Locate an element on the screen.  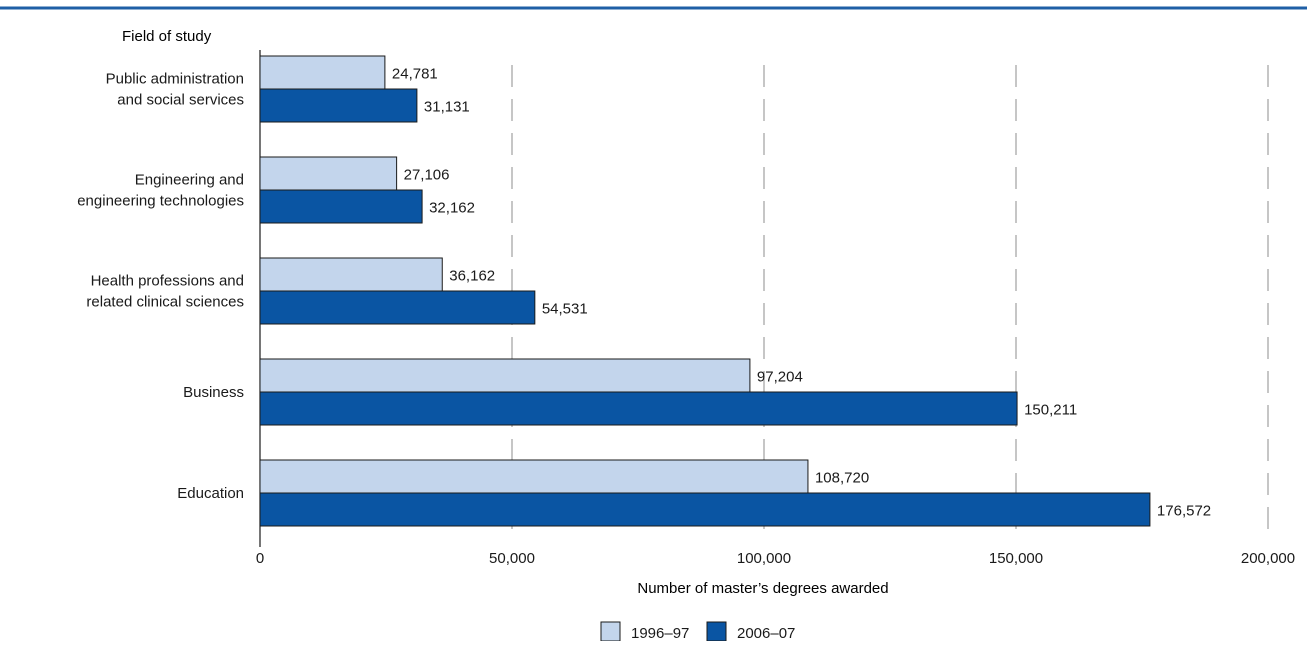
legend: 1996–97 2006–07 is located at coordinates (697, 631).